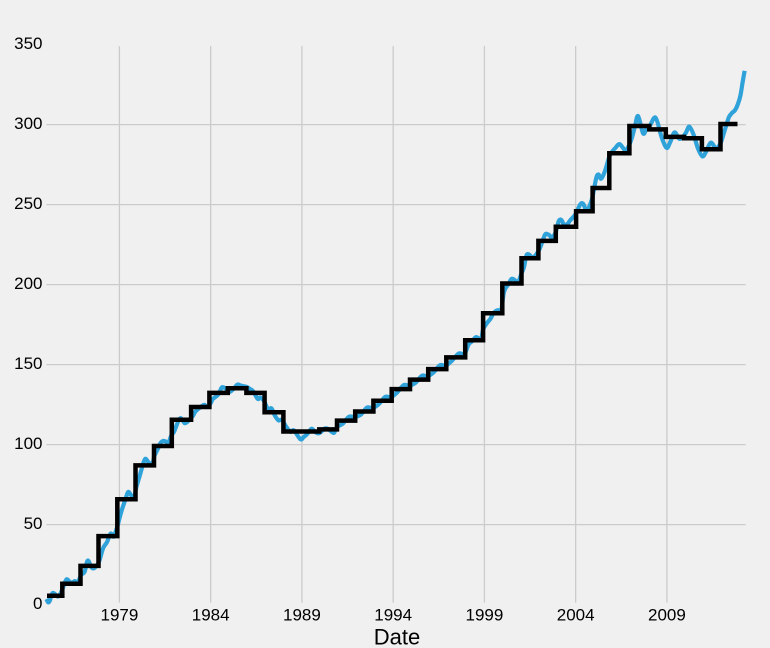  What do you see at coordinates (211, 614) in the screenshot?
I see `svg-text: 1984` at bounding box center [211, 614].